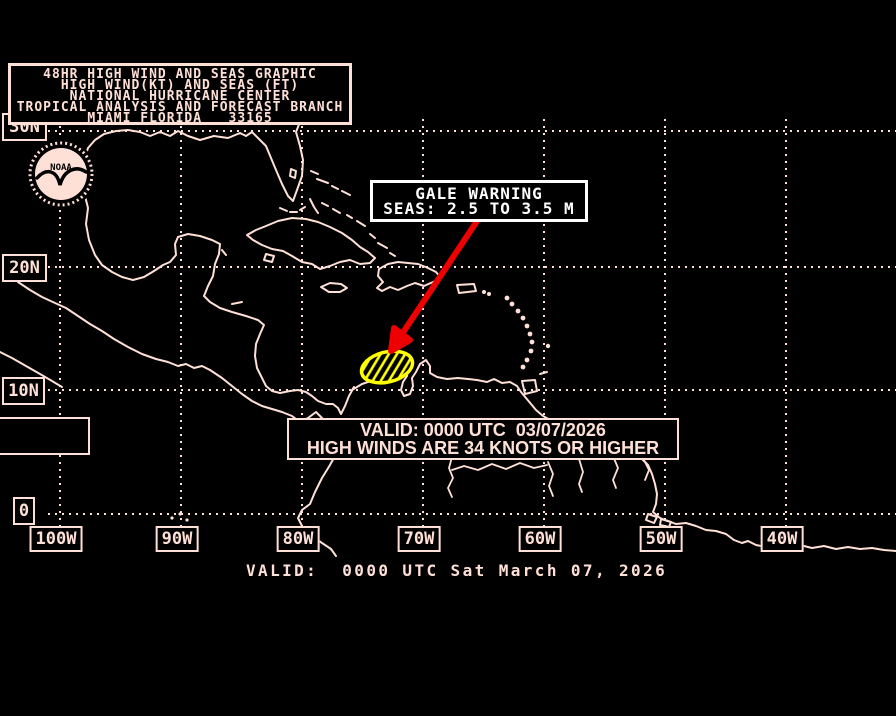 Image resolution: width=896 pixels, height=716 pixels. What do you see at coordinates (298, 539) in the screenshot?
I see `lon-label-80w: 80W` at bounding box center [298, 539].